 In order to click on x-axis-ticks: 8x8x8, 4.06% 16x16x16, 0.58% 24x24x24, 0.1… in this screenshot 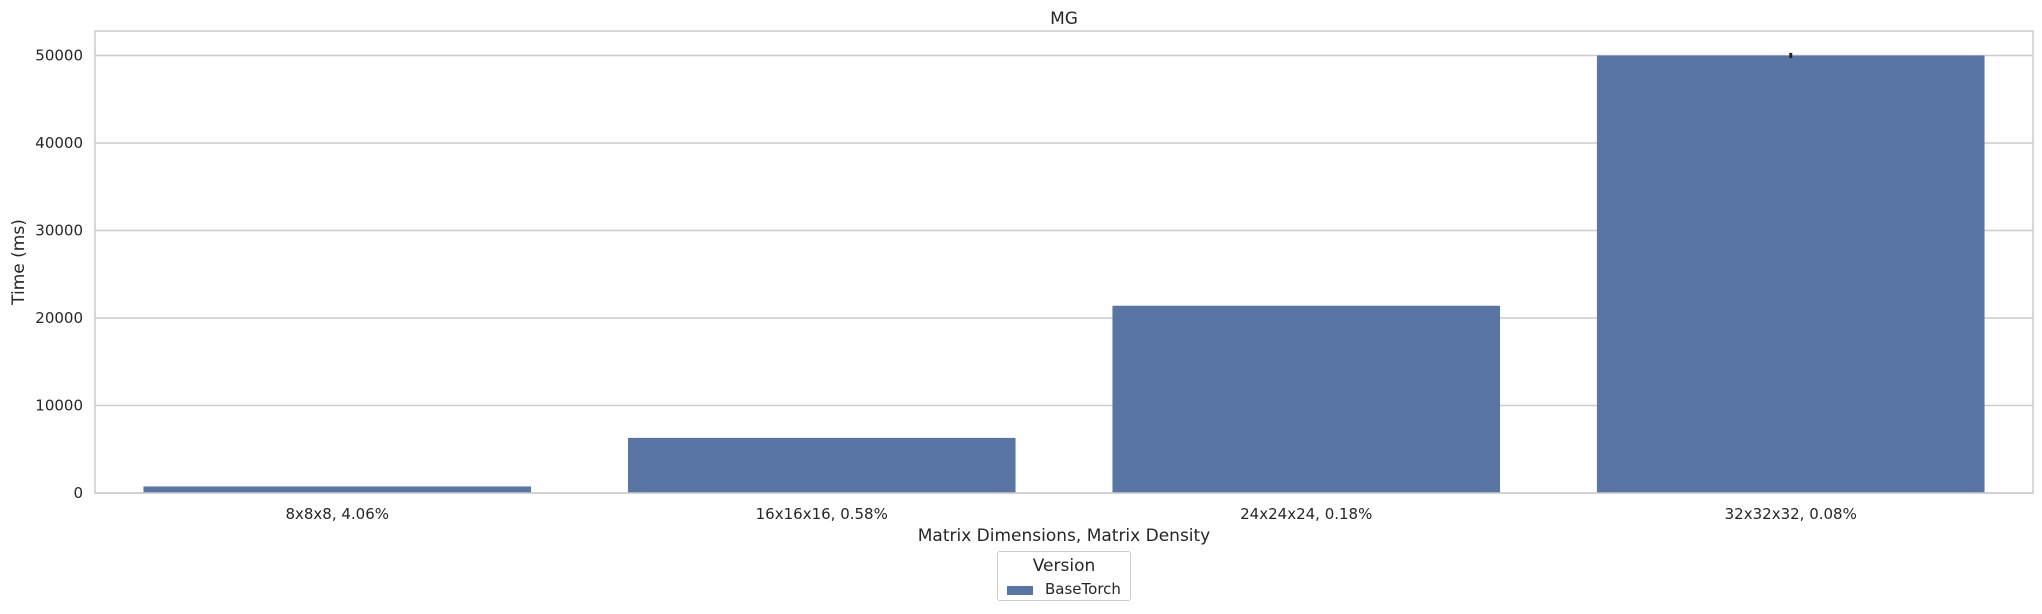, I will do `click(1070, 514)`.